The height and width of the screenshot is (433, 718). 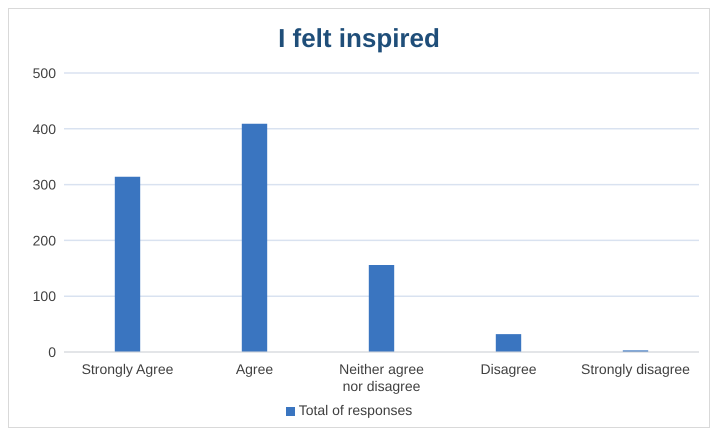 I want to click on y-tick-label: 300, so click(x=44, y=184).